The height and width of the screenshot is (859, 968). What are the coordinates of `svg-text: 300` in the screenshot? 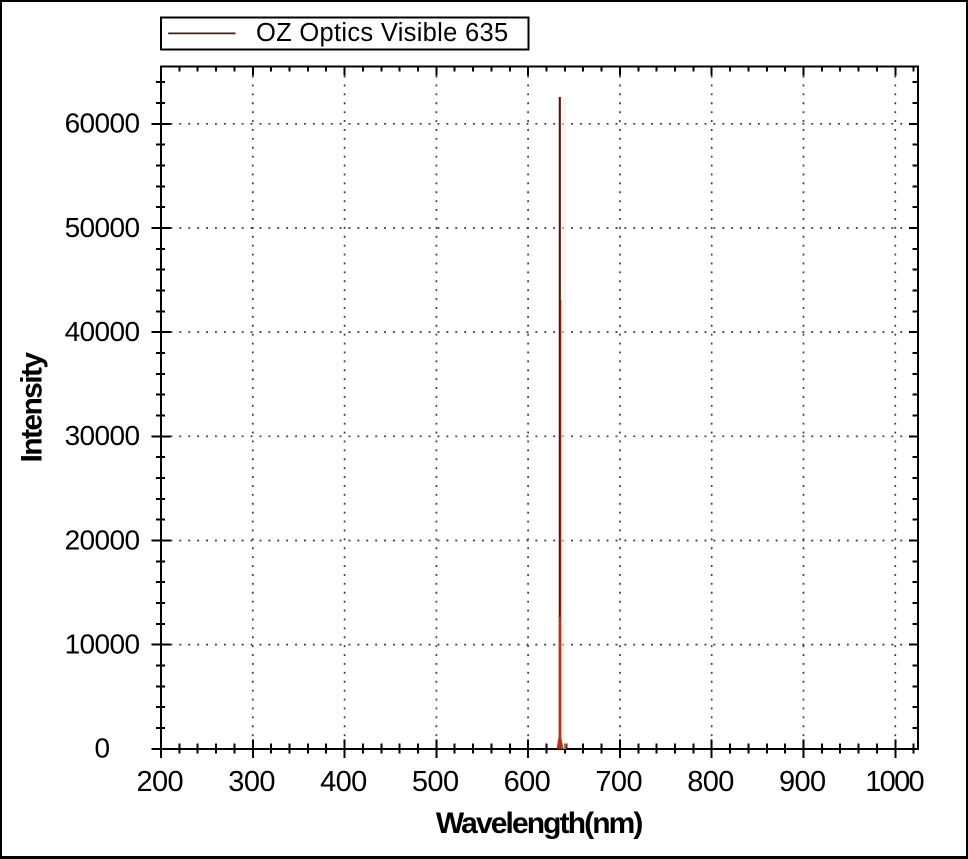 It's located at (251, 782).